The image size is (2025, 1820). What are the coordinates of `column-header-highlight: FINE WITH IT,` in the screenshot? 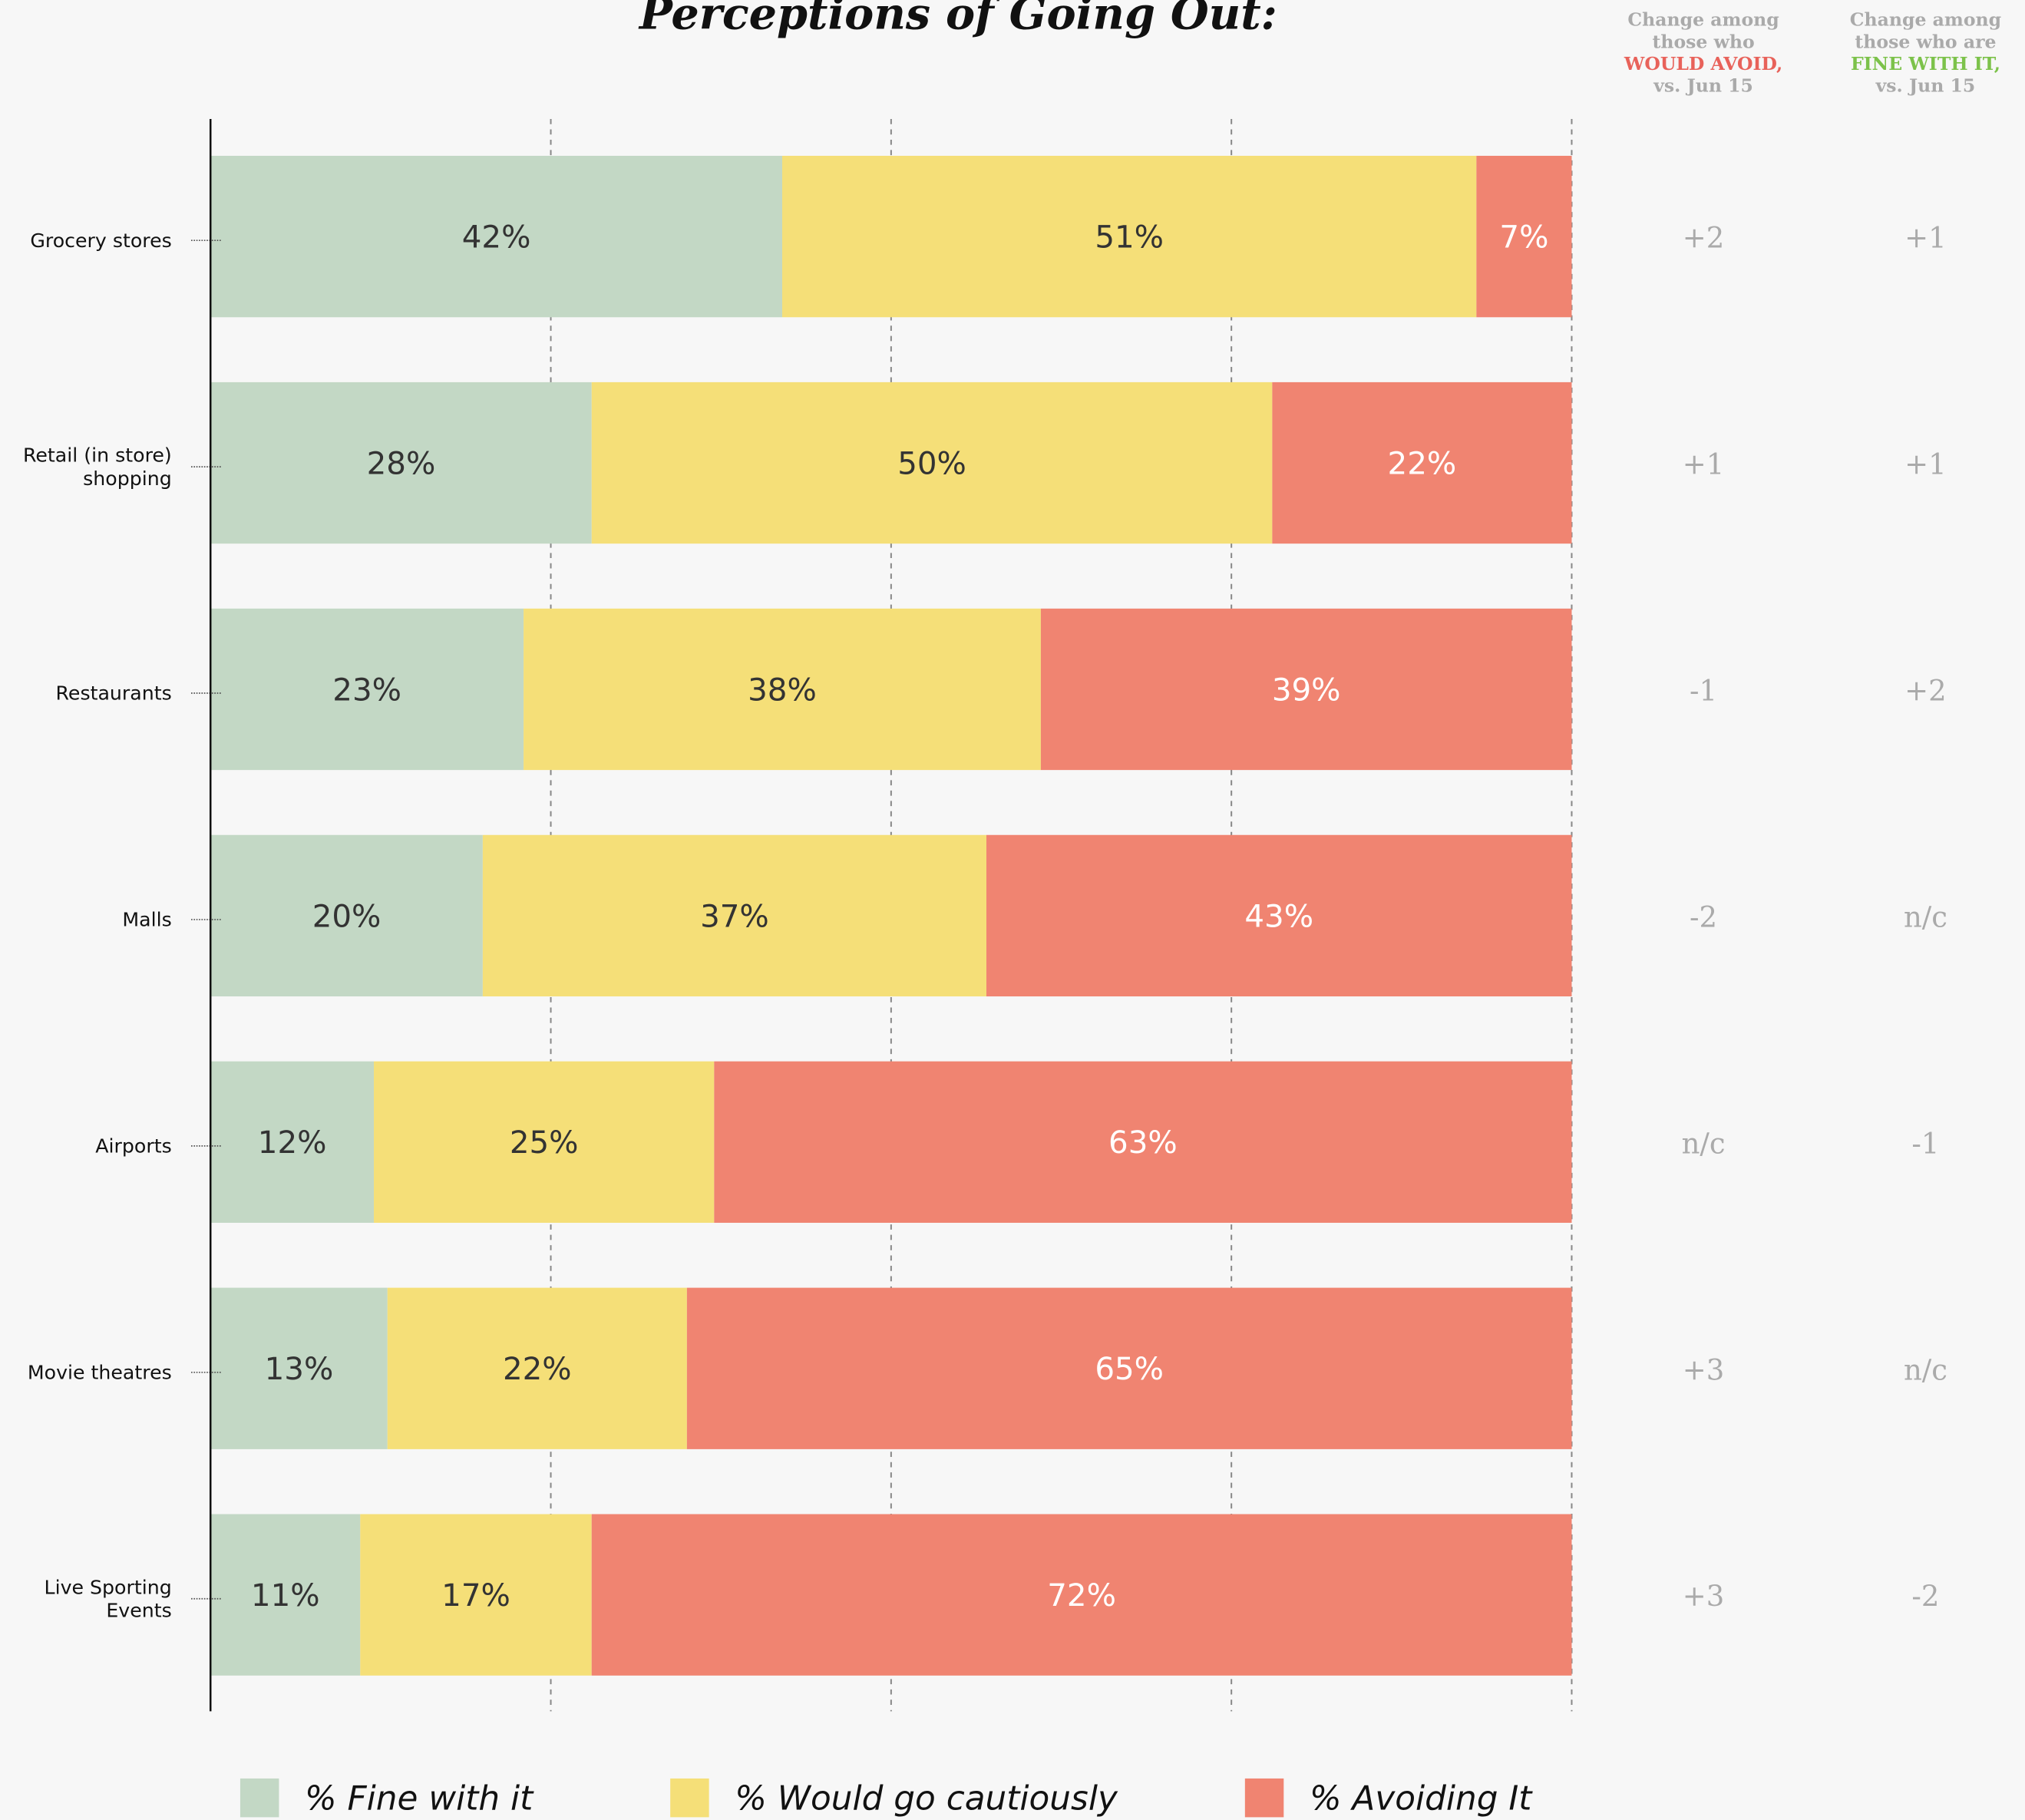 It's located at (1926, 63).